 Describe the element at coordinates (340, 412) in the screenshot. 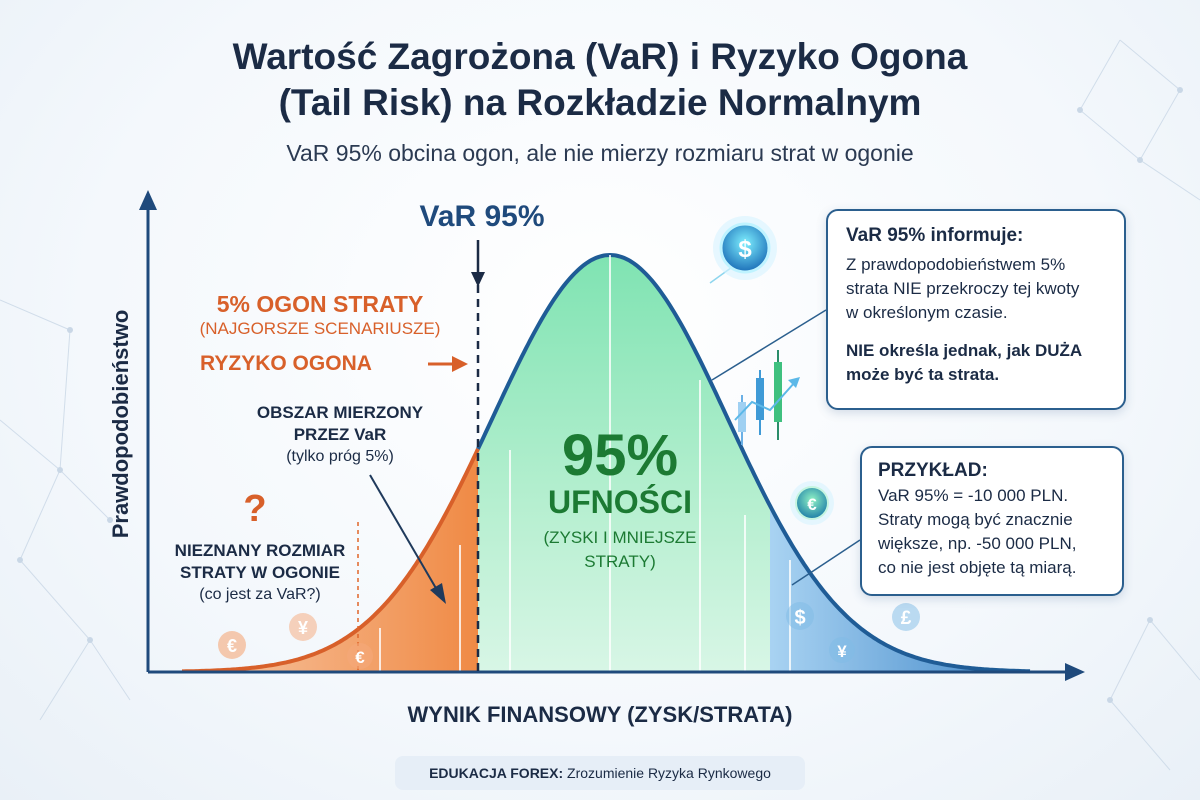

I see `measured-line-1: OBSZAR MIERZONY` at that location.